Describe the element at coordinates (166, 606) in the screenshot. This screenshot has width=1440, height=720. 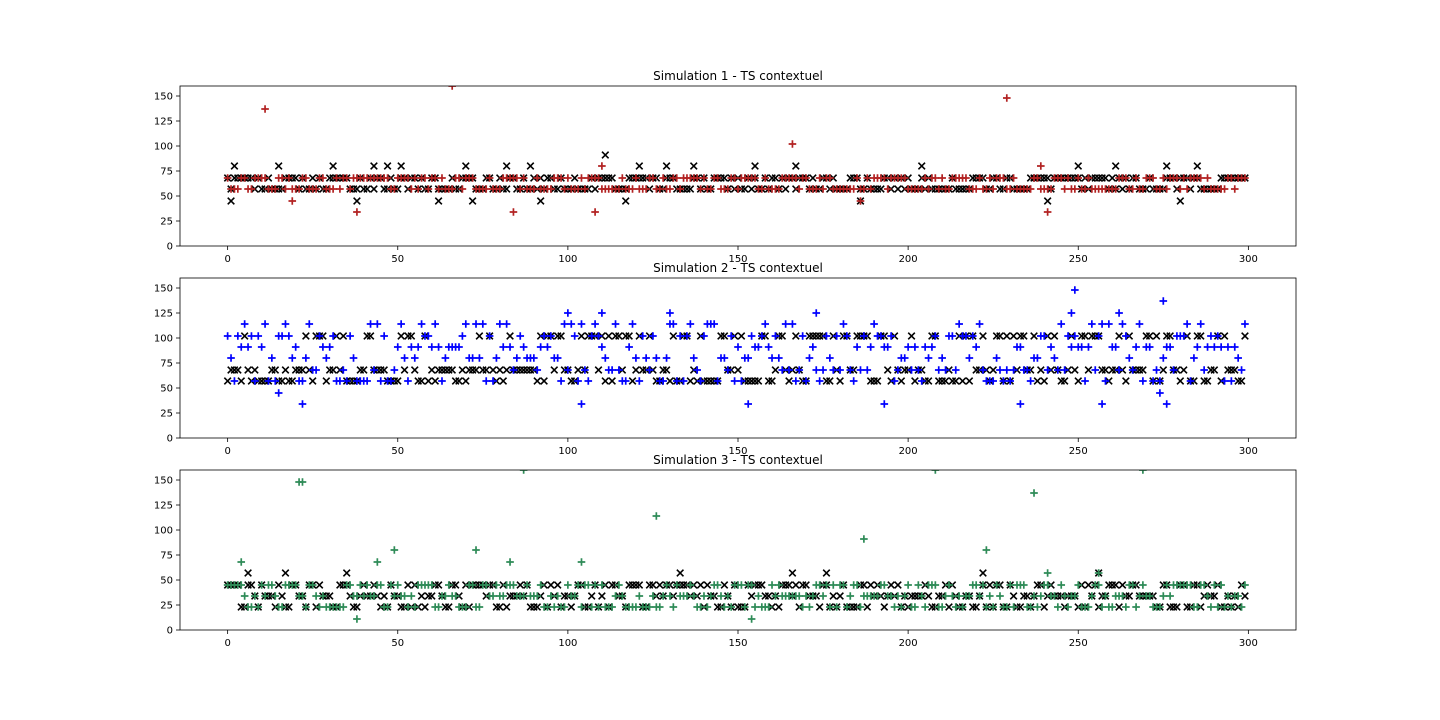
I see `y-tick-label: 25` at that location.